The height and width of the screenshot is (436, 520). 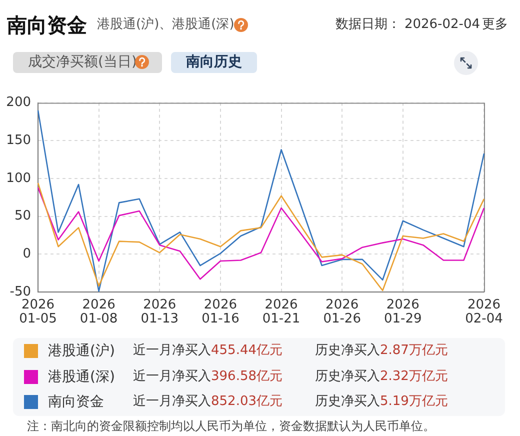 What do you see at coordinates (81, 377) in the screenshot?
I see `legend-label: 港股通(深)` at bounding box center [81, 377].